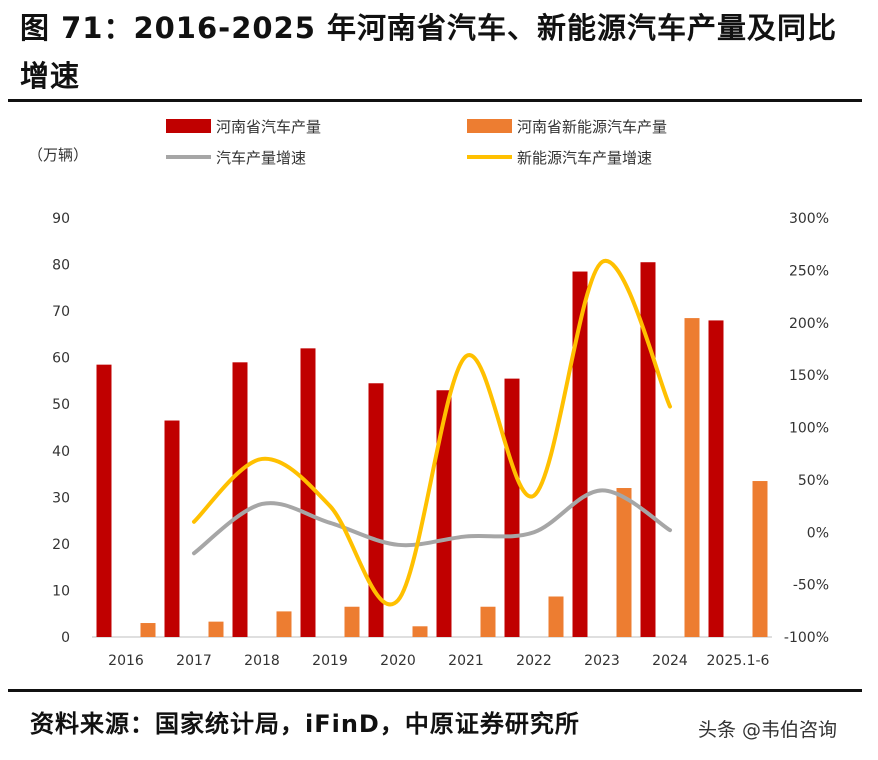  I want to click on x-tick-label: 2023, so click(602, 661).